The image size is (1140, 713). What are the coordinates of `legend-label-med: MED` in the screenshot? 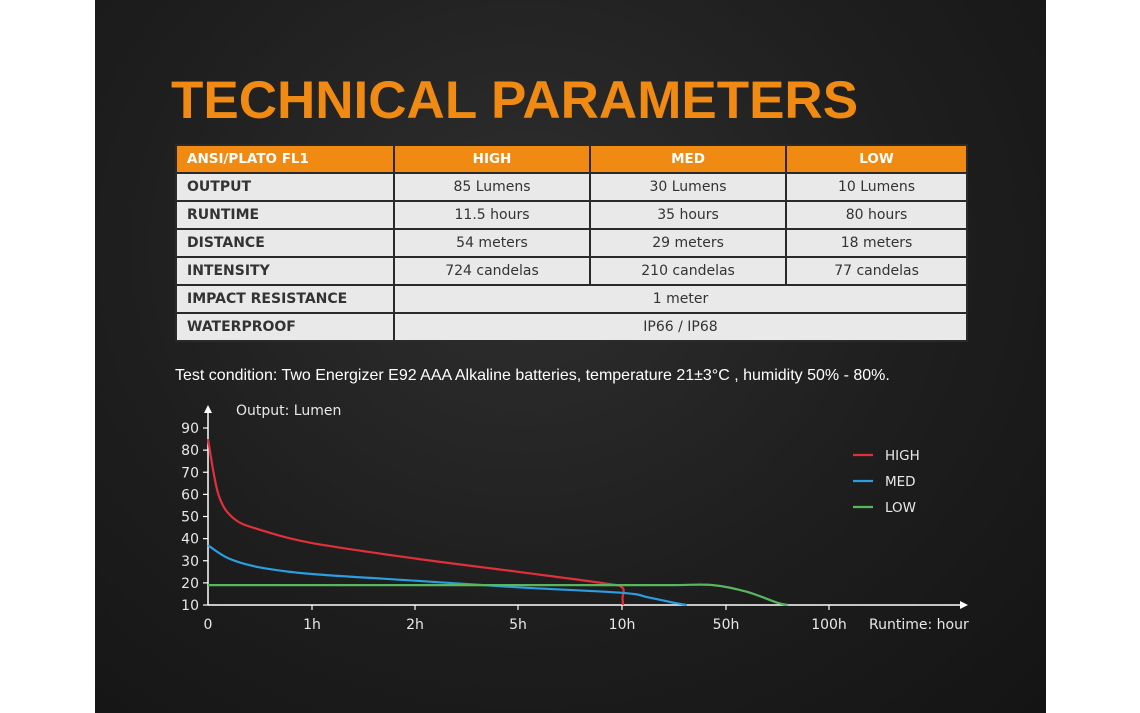 It's located at (900, 482).